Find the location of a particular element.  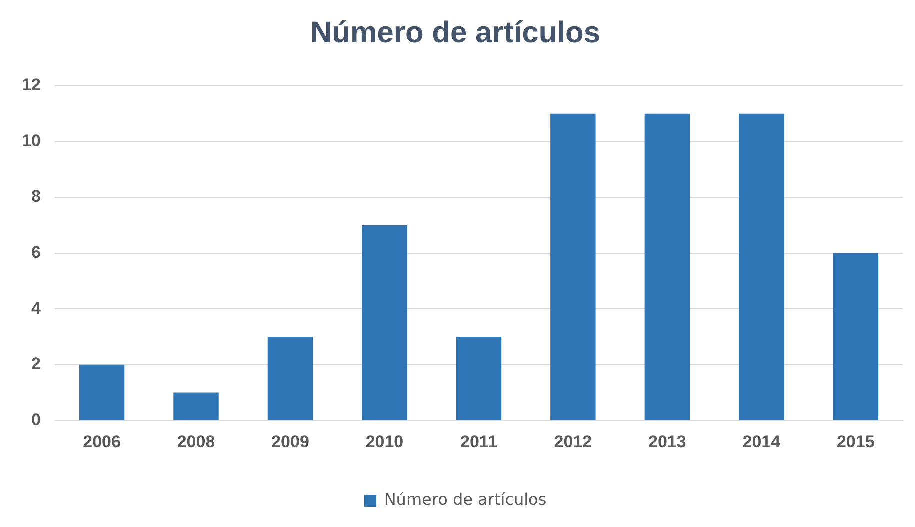

x-tick-label: 2013 is located at coordinates (667, 442).